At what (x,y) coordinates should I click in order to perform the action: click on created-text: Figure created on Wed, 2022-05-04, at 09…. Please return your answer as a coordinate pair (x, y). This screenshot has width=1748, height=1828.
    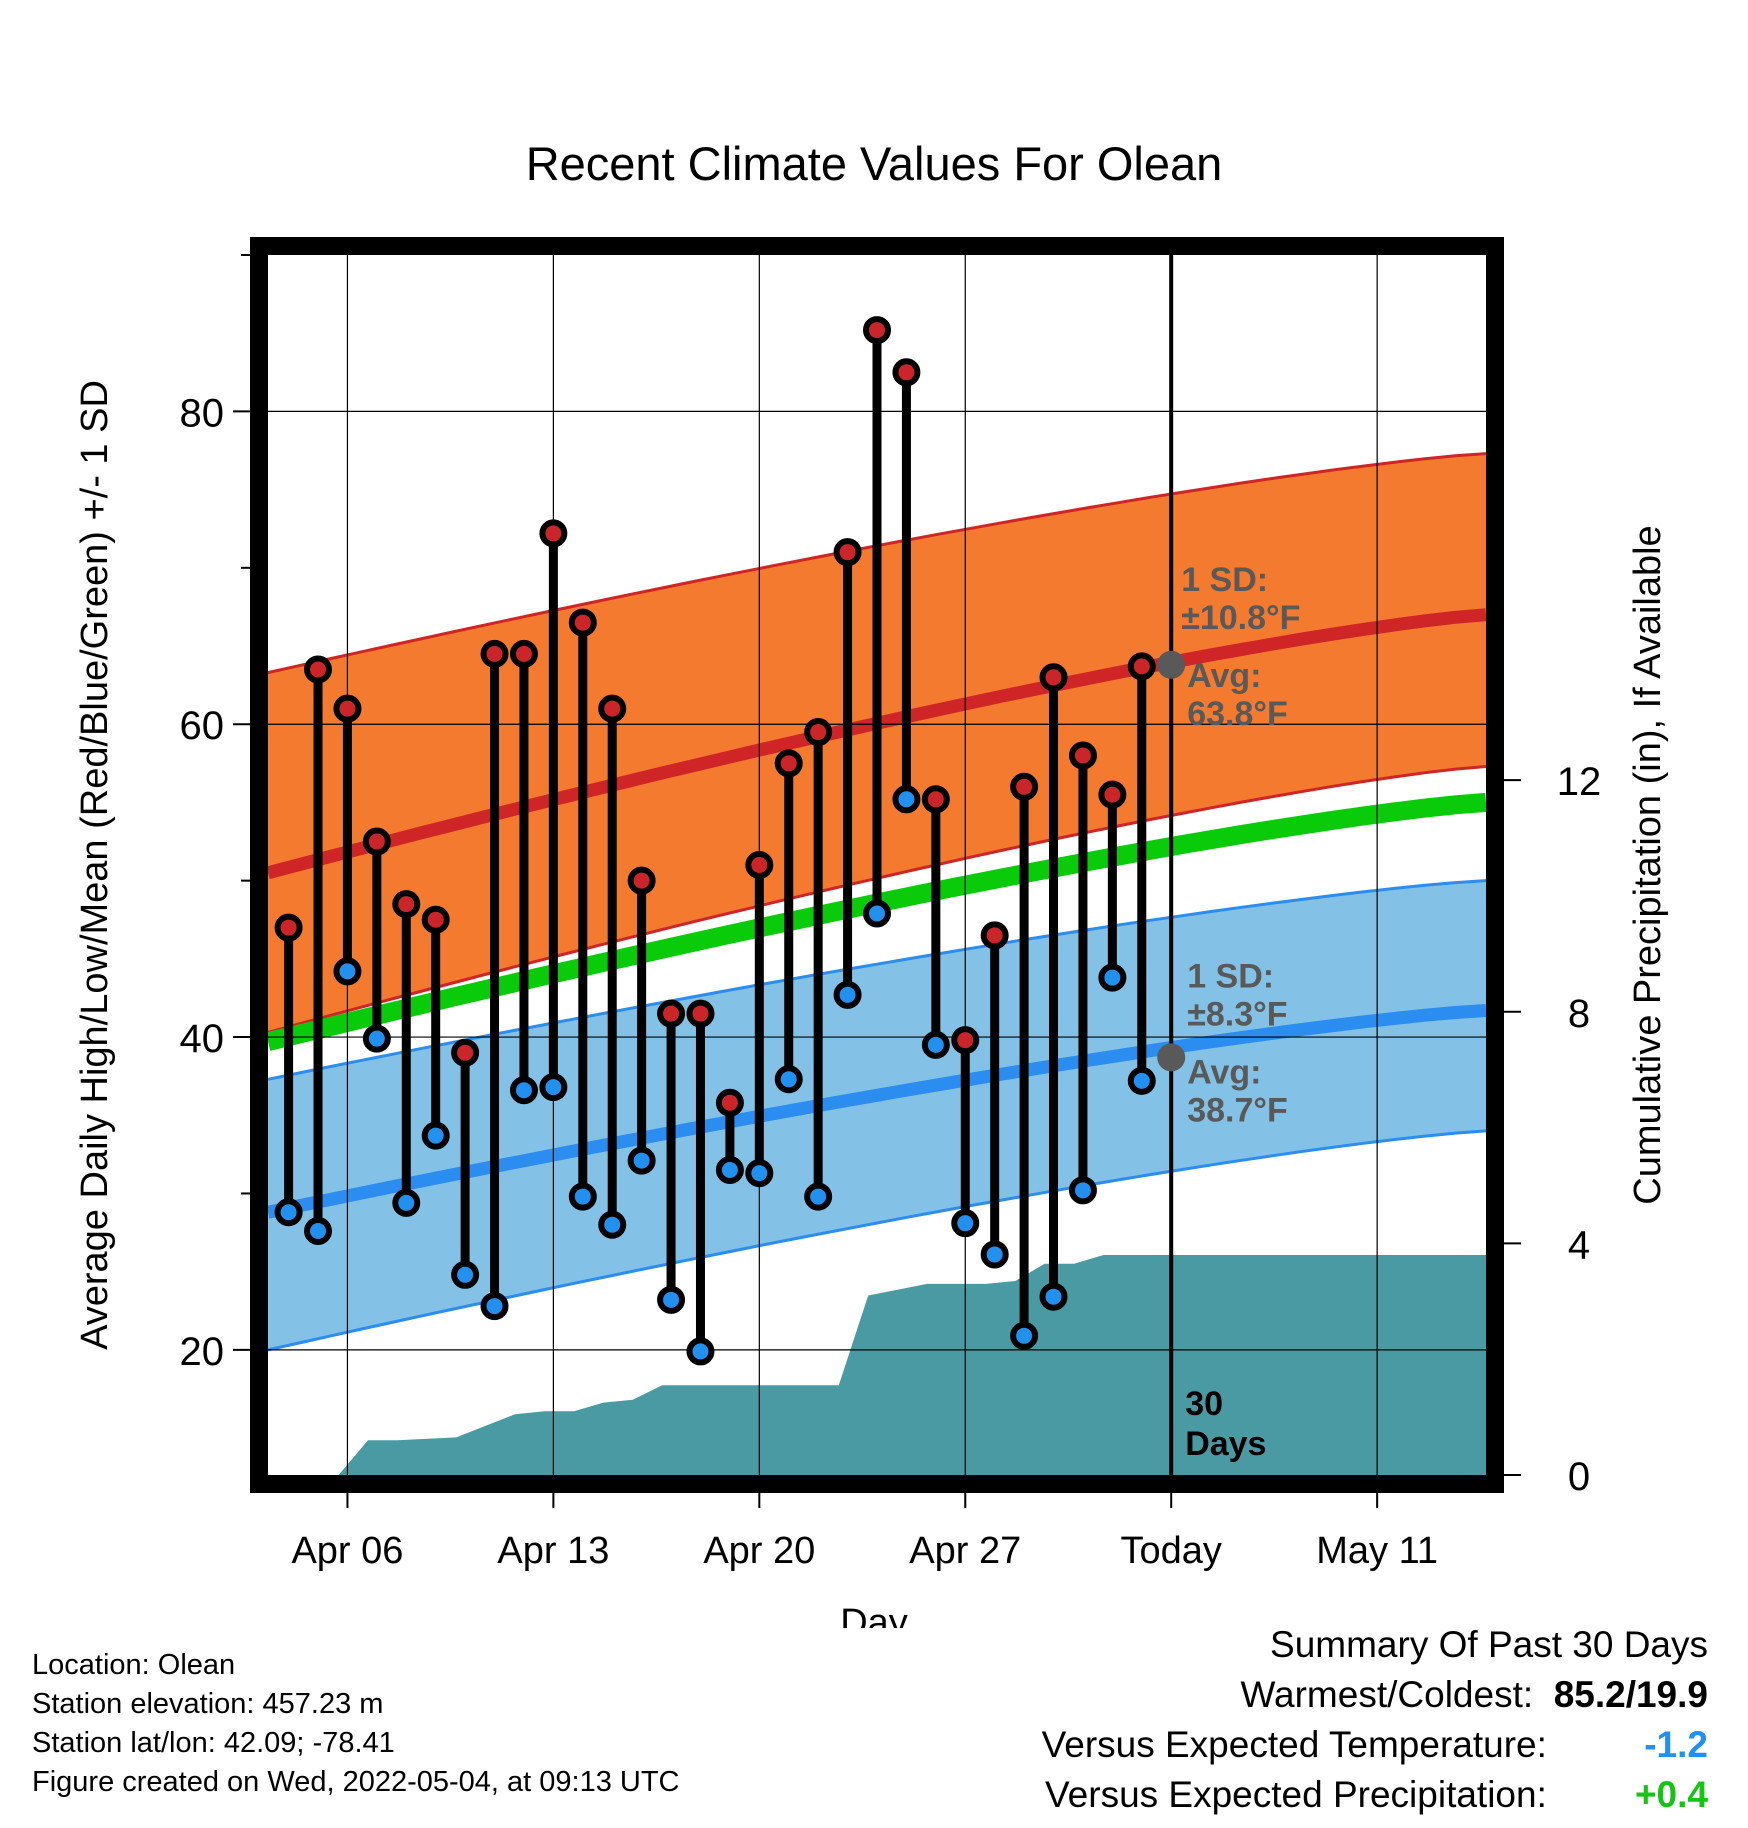
    Looking at the image, I should click on (356, 1782).